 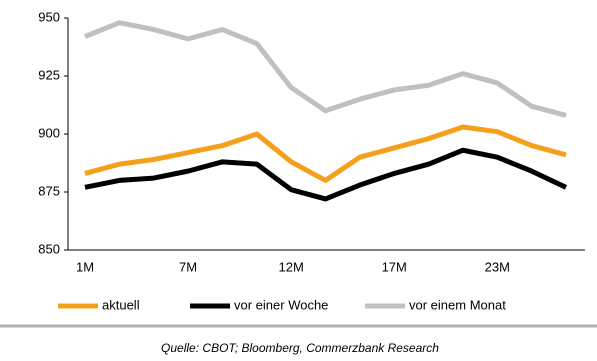 I want to click on legend-label: aktuell, so click(x=121, y=304).